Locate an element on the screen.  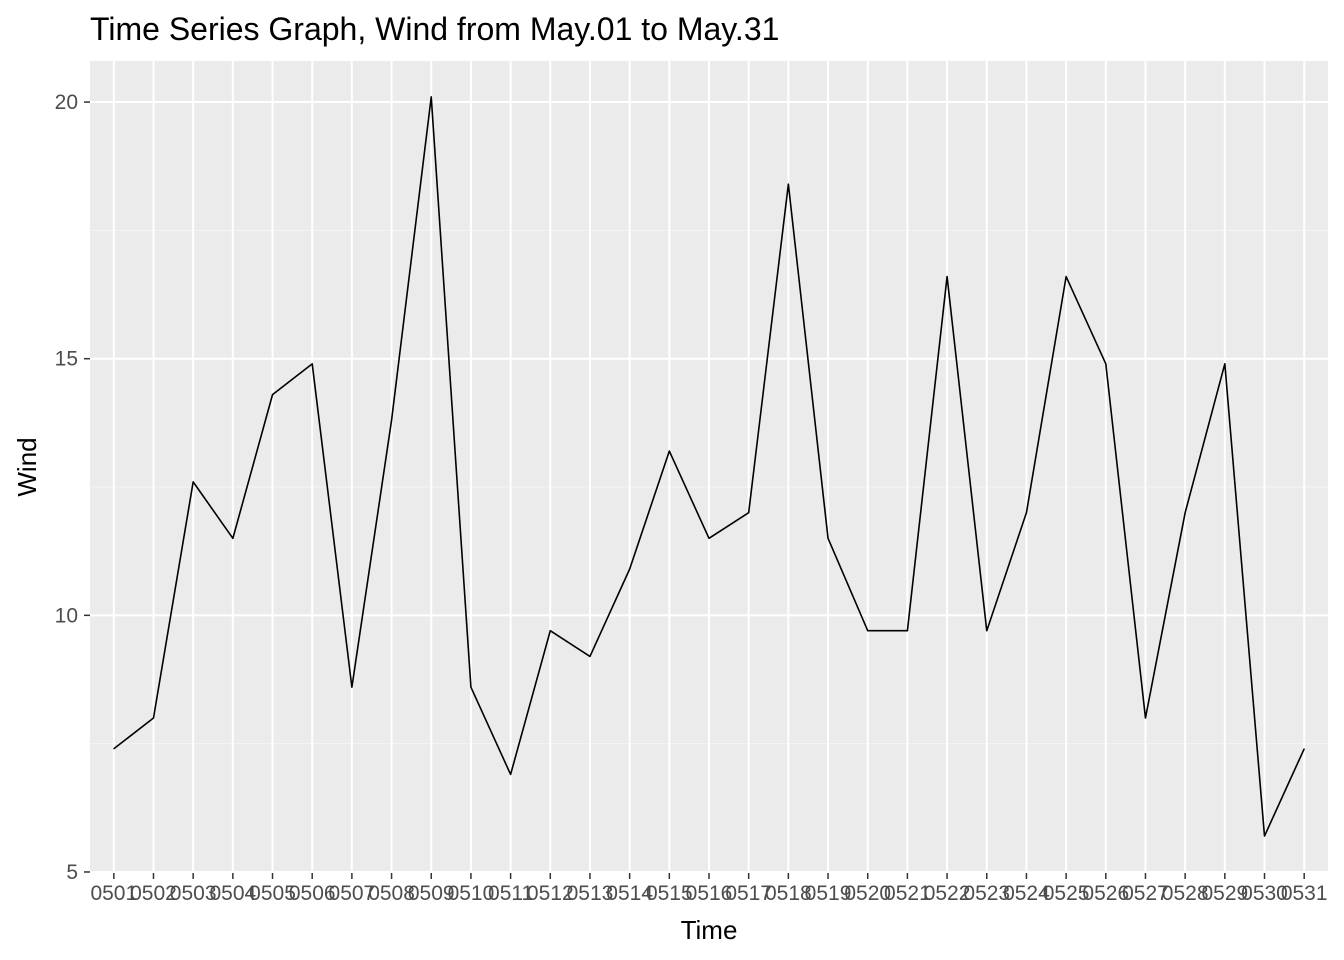
x-tick-label: 0501 is located at coordinates (113, 893).